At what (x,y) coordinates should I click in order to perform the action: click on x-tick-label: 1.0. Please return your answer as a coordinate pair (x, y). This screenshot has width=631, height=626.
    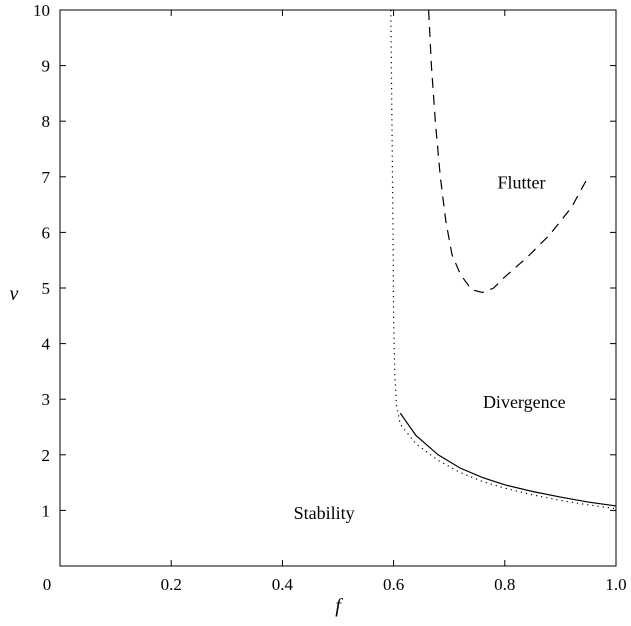
    Looking at the image, I should click on (615, 584).